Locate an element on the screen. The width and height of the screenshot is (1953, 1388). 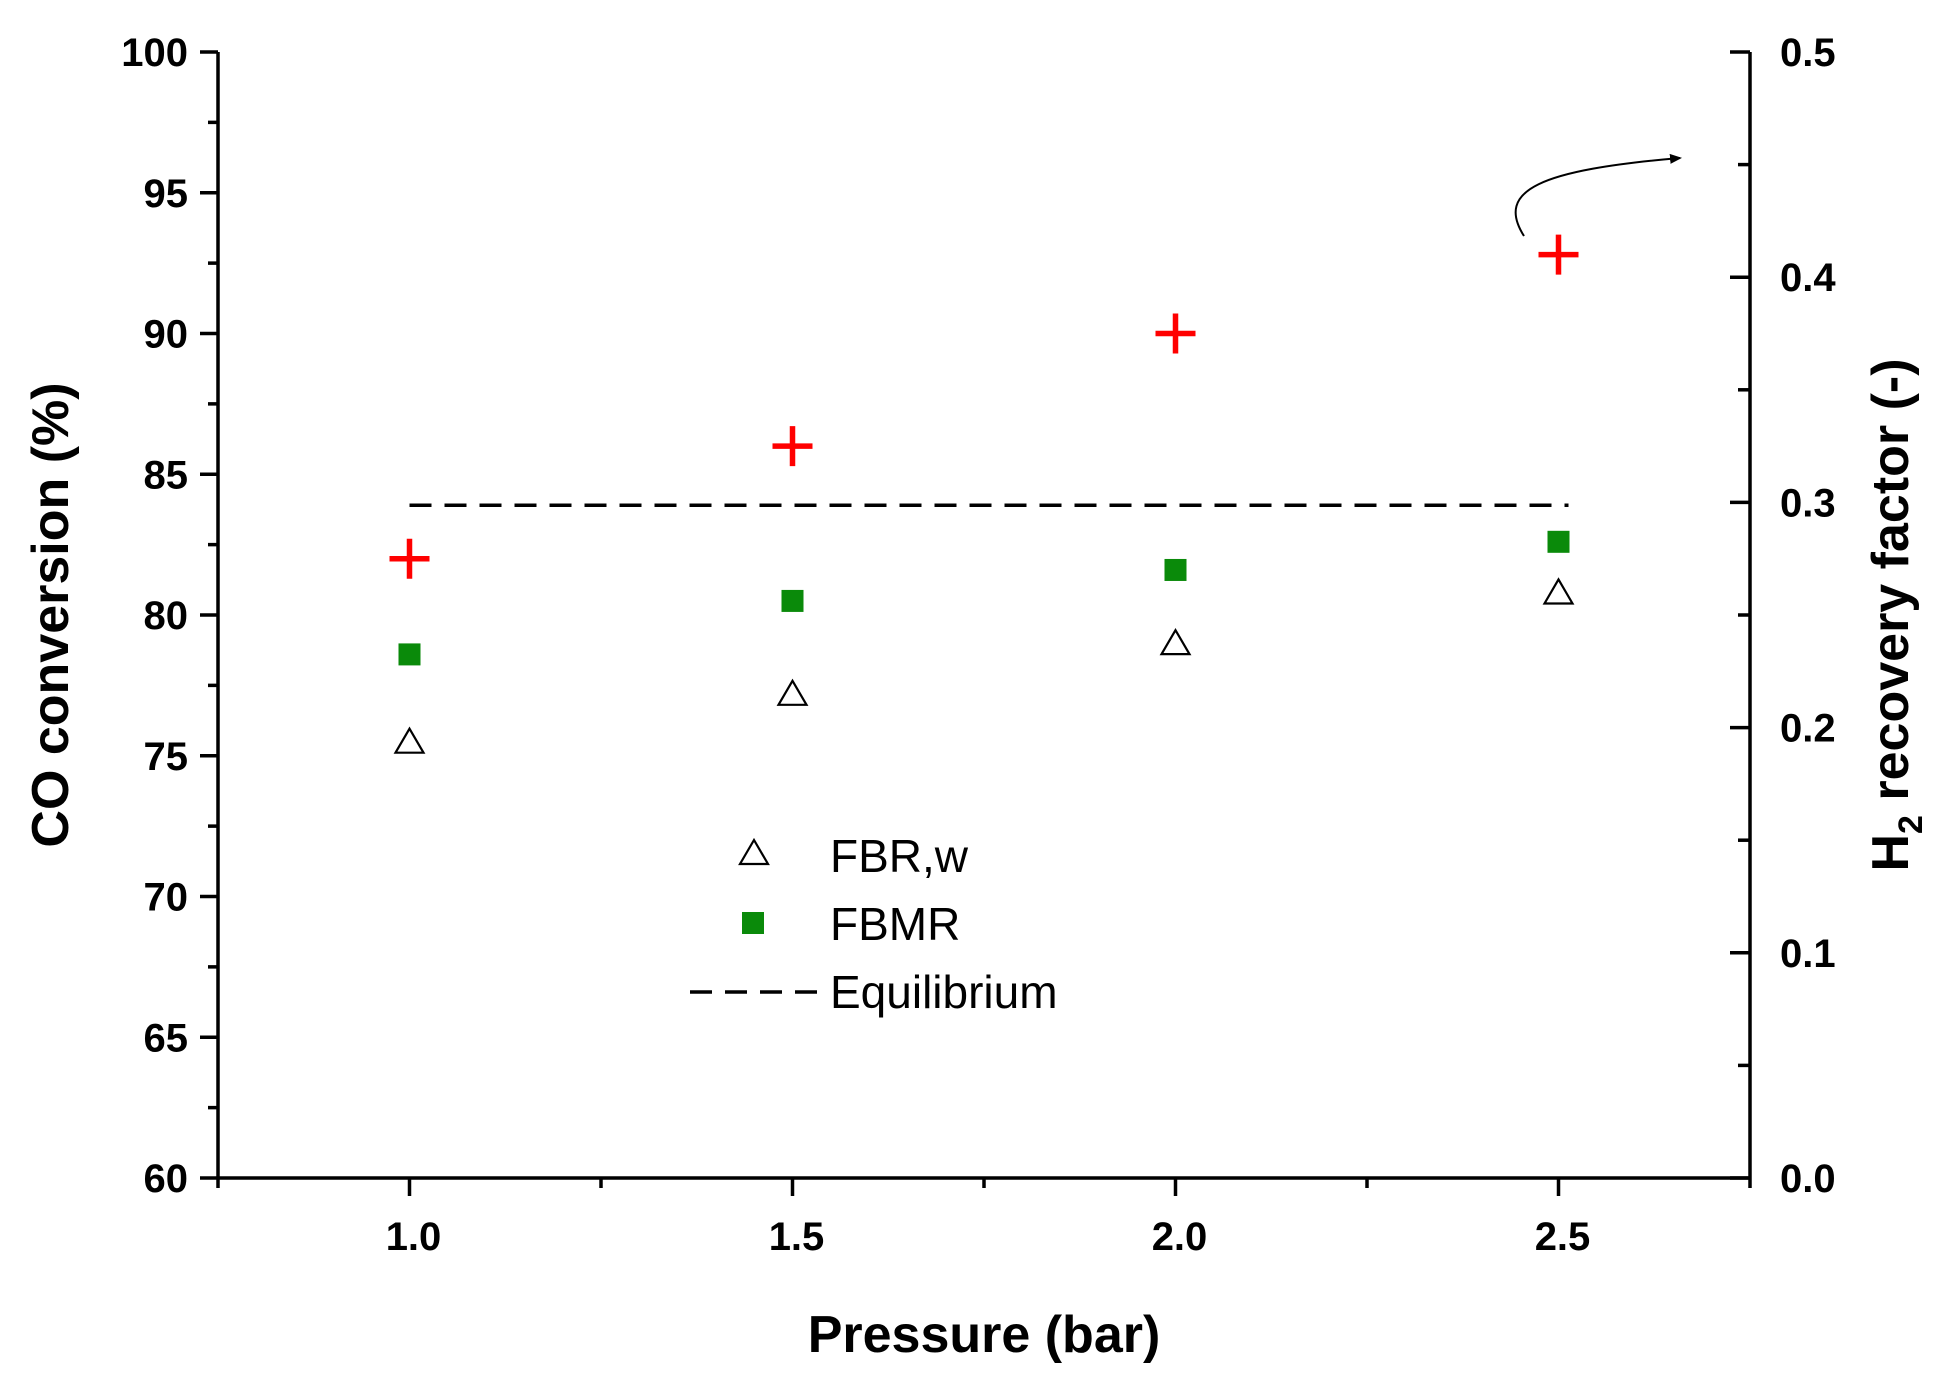
legend-label-fbrw: FBR,w is located at coordinates (899, 856).